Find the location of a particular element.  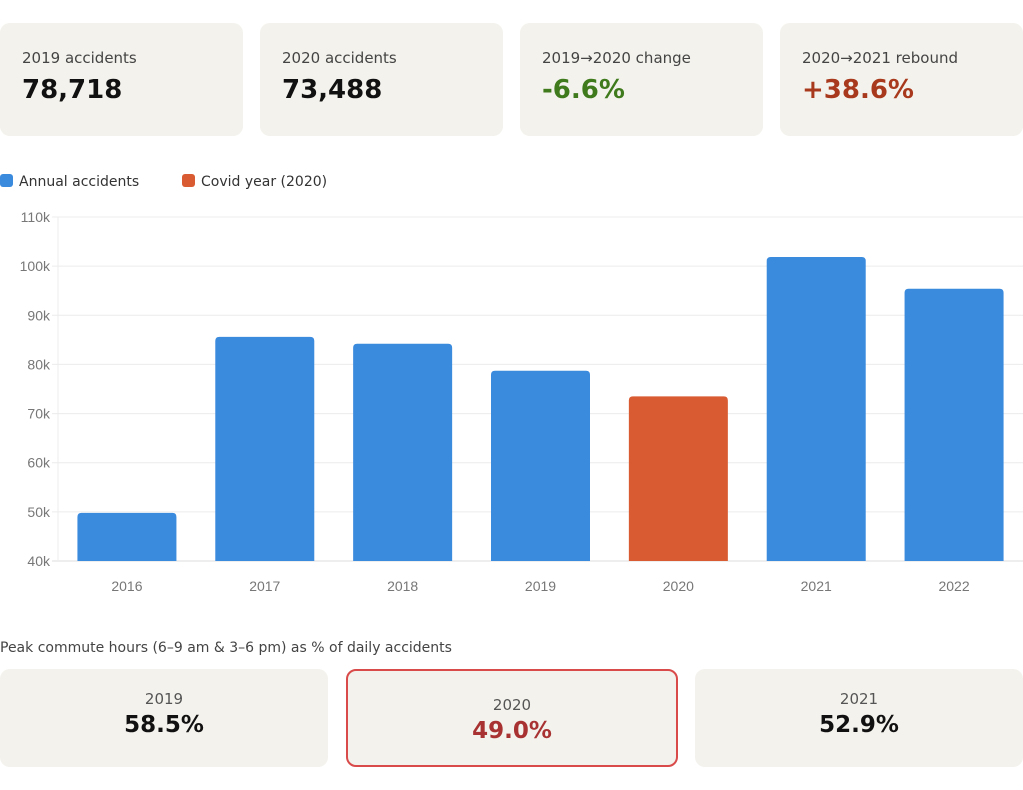

kpi-label: 2019→2020 change is located at coordinates (616, 58).